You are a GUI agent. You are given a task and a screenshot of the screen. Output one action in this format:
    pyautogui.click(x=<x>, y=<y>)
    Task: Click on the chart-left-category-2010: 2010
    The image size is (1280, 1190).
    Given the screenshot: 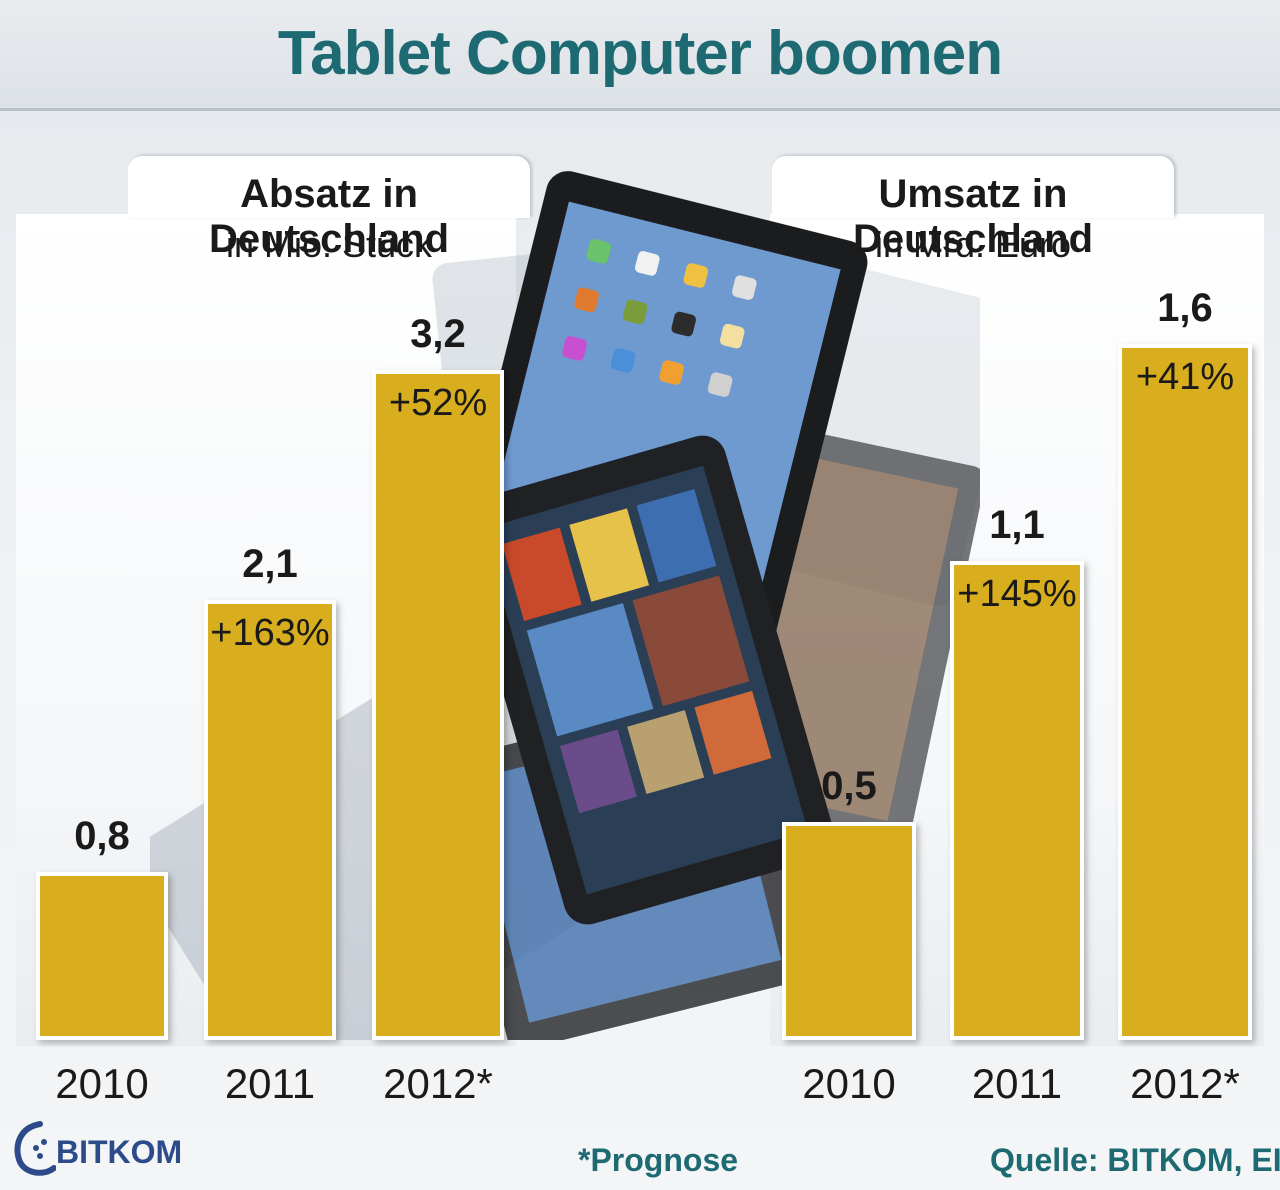 What is the action you would take?
    pyautogui.click(x=102, y=1083)
    